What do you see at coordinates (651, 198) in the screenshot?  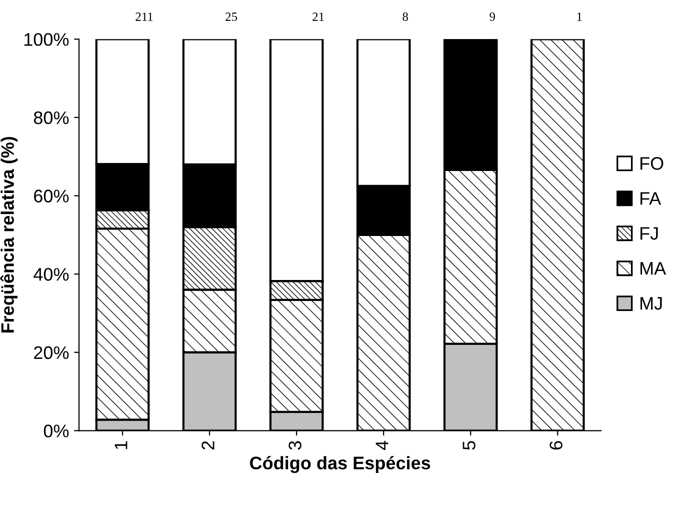 I see `legend-label: FA` at bounding box center [651, 198].